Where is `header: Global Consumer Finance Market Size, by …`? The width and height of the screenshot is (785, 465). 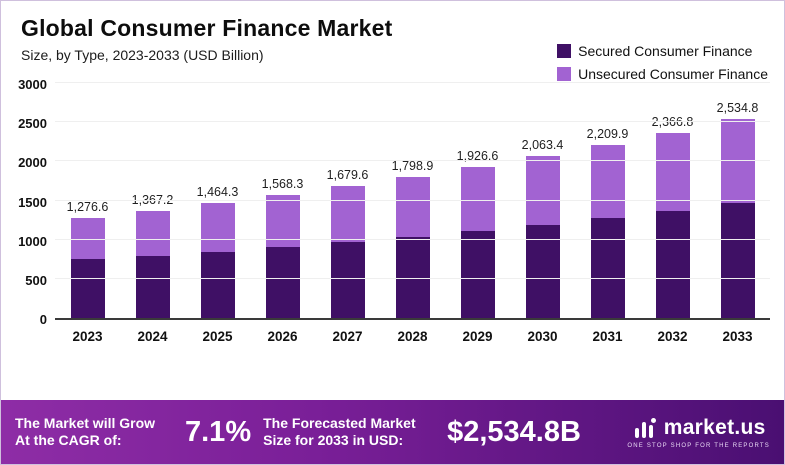 header: Global Consumer Finance Market Size, by … is located at coordinates (392, 32).